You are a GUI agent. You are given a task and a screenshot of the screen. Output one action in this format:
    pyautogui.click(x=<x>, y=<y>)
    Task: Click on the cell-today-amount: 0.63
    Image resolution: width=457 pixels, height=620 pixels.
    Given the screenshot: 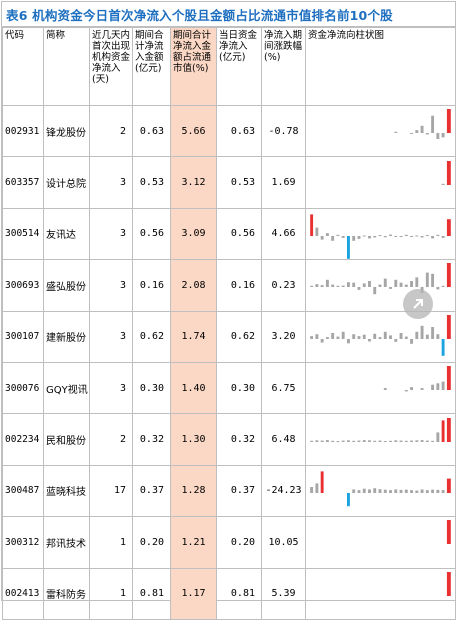 What is the action you would take?
    pyautogui.click(x=239, y=131)
    